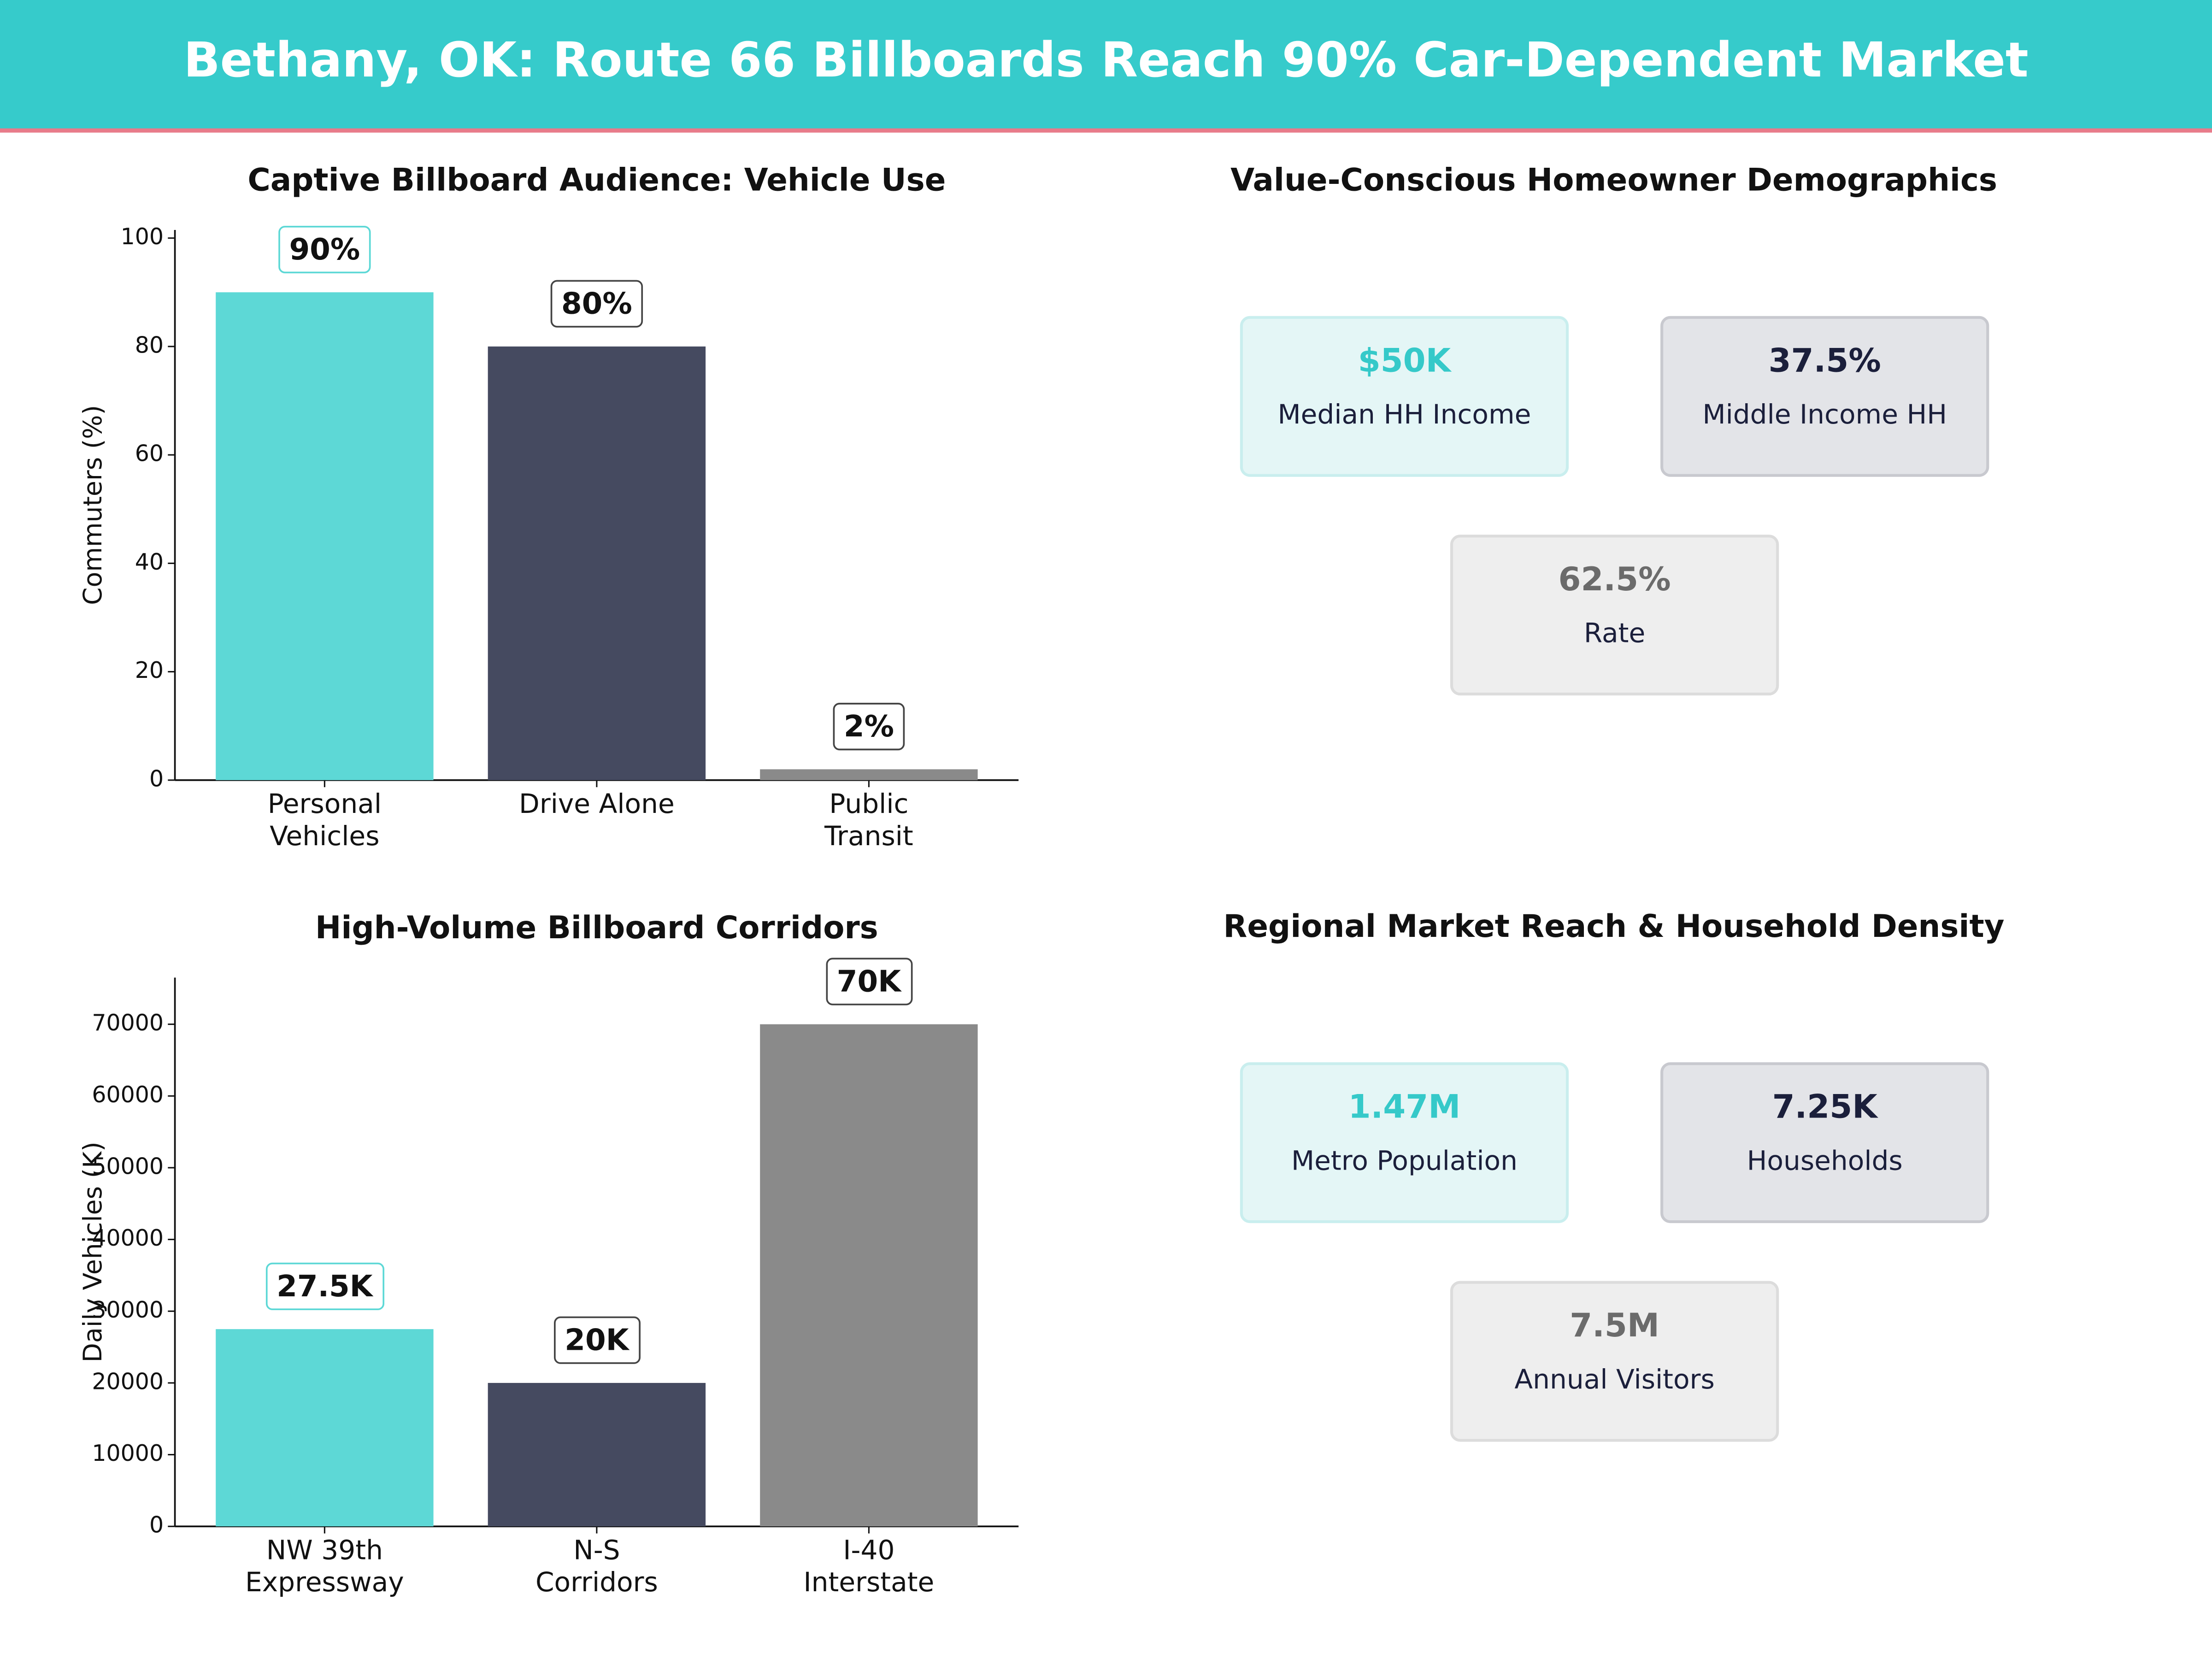 The image size is (2212, 1659). What do you see at coordinates (596, 927) in the screenshot?
I see `chart-title: High-Volume Billboard Corridors` at bounding box center [596, 927].